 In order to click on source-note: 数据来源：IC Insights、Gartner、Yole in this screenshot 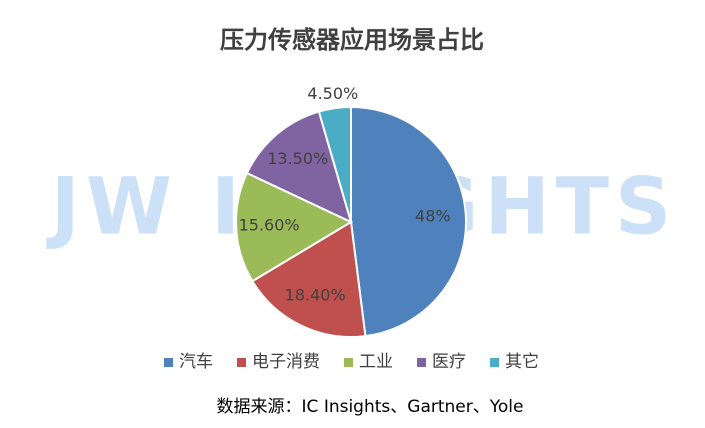, I will do `click(370, 407)`.